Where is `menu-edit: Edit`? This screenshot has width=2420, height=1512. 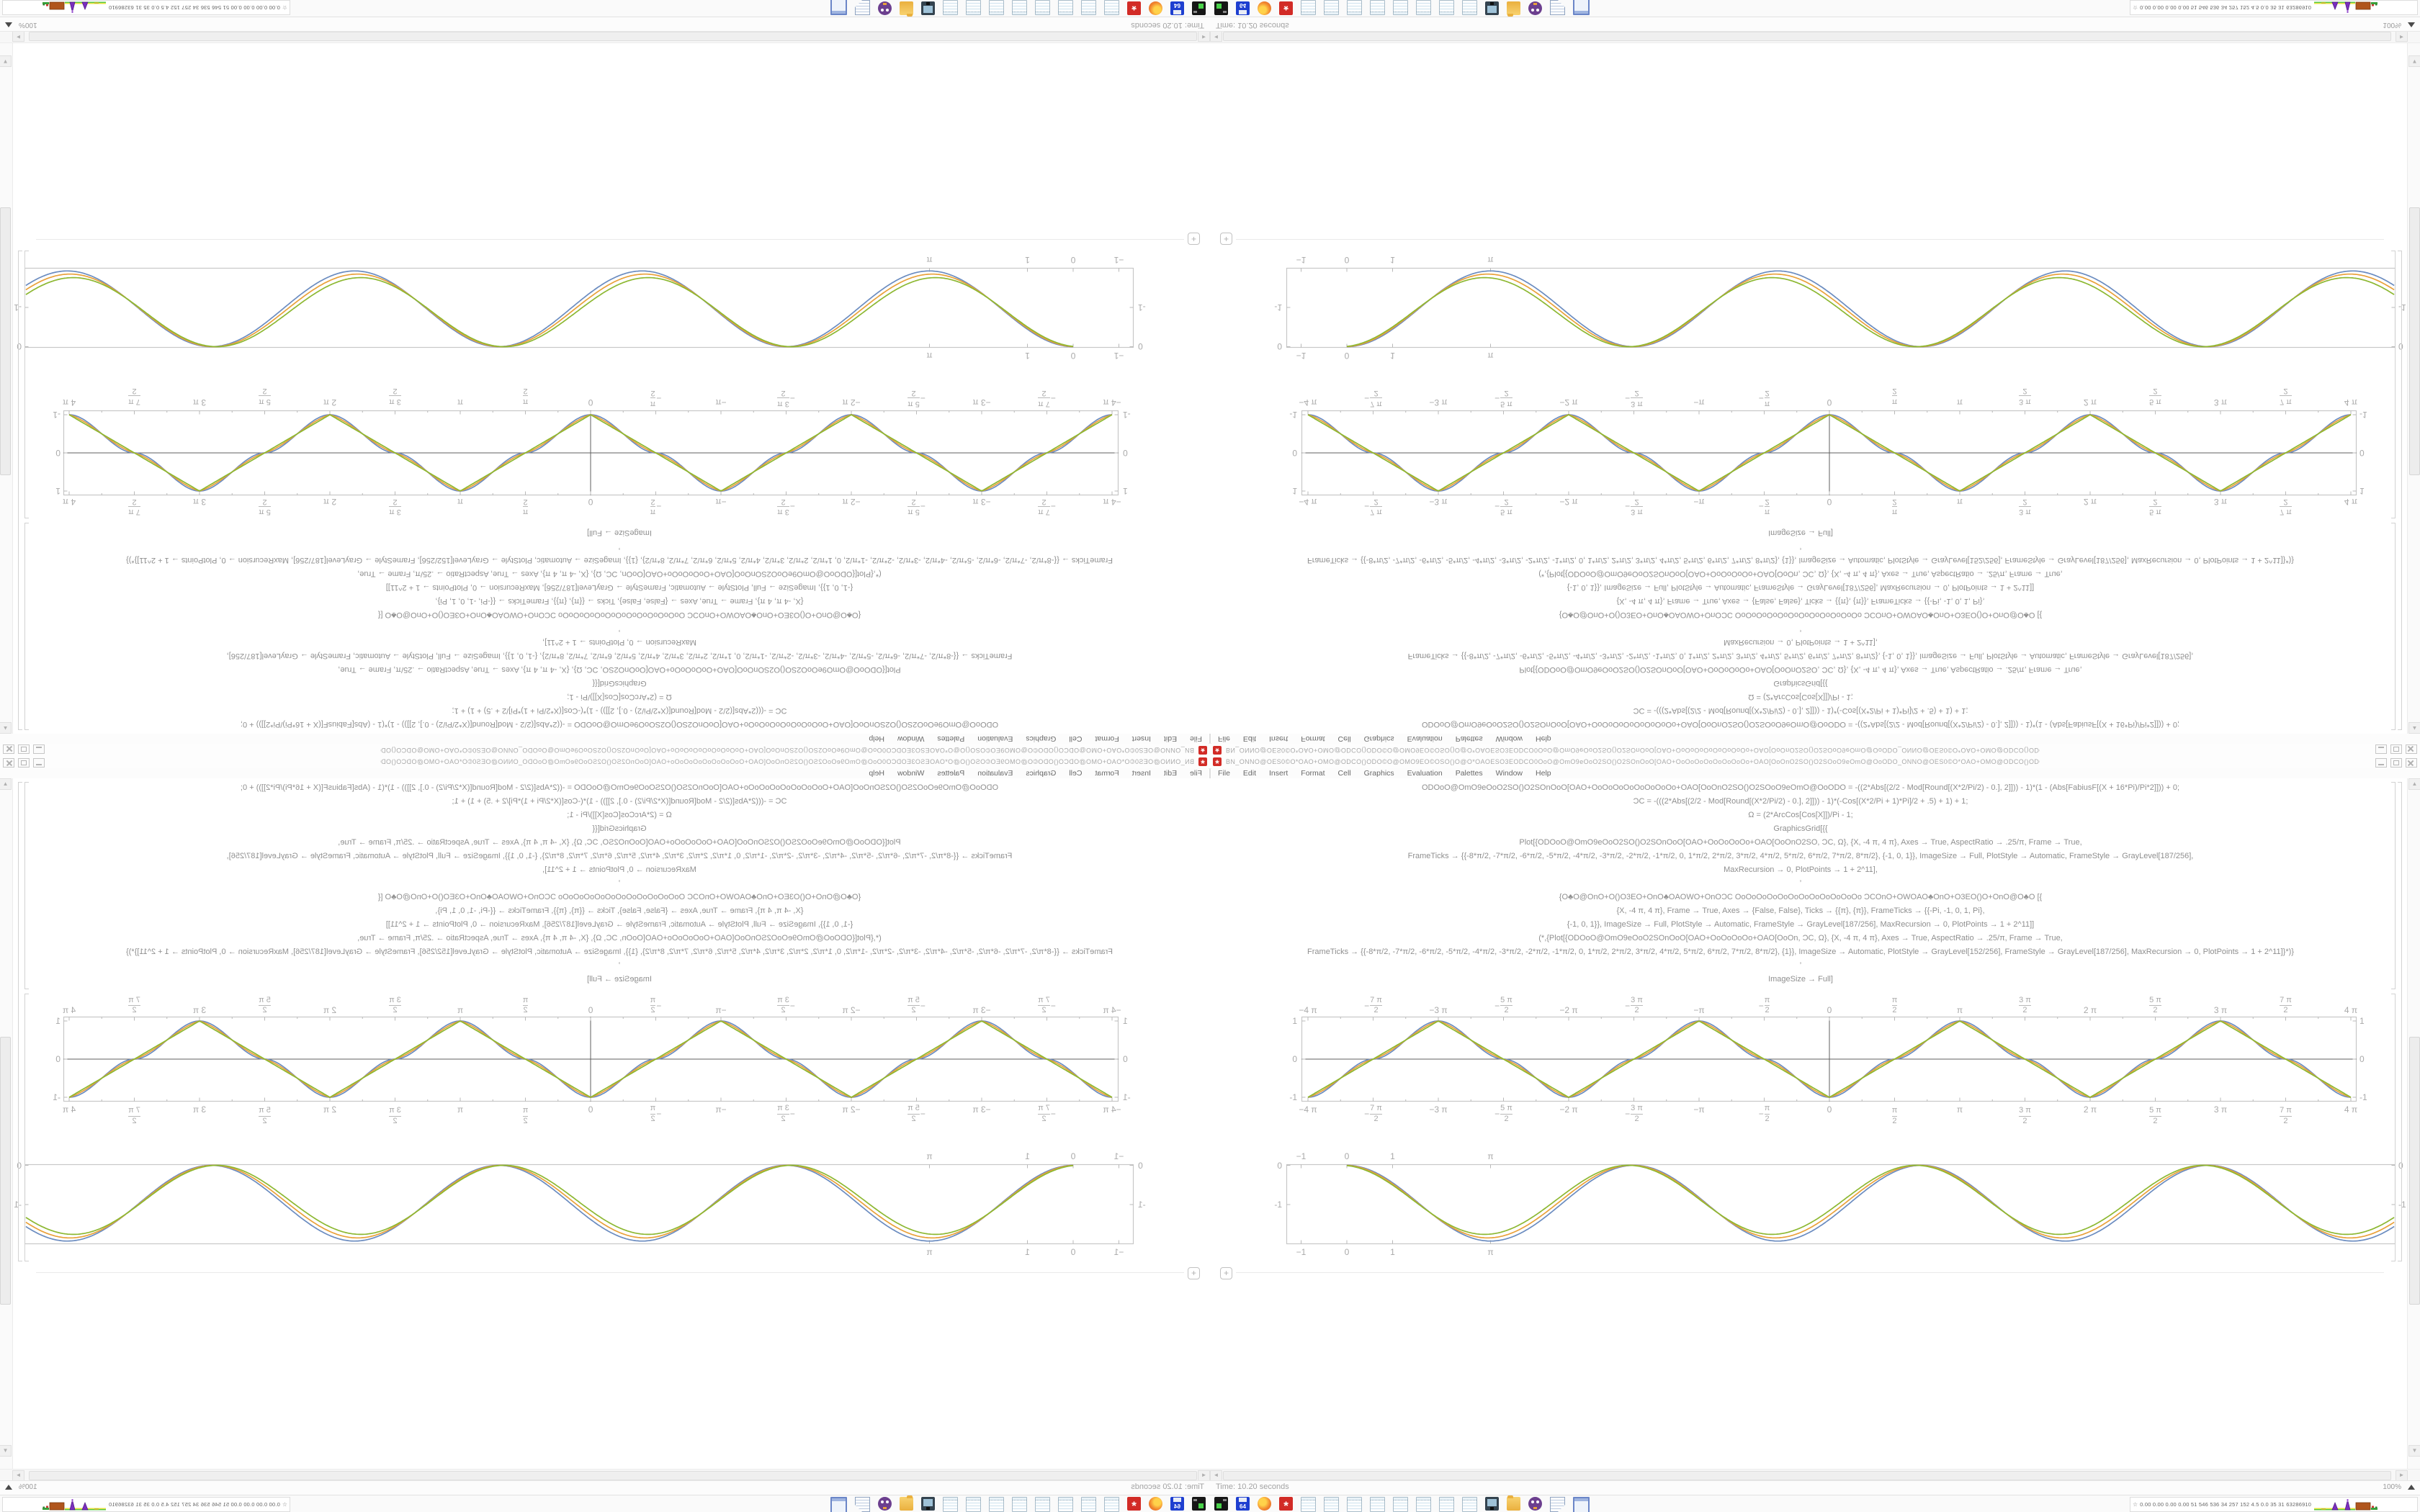
menu-edit: Edit is located at coordinates (1249, 738).